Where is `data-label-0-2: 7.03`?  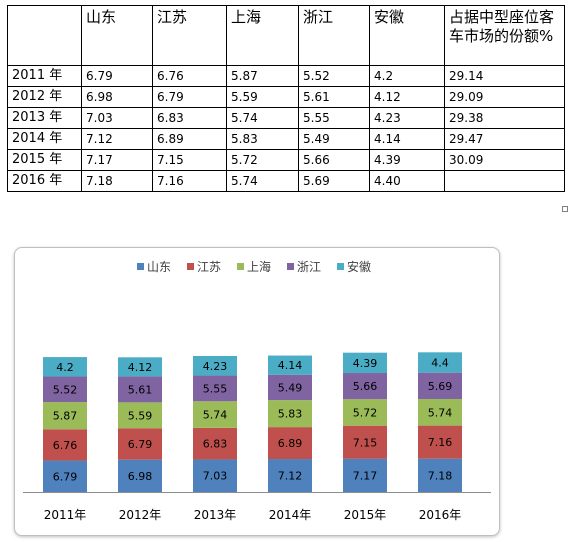
data-label-0-2: 7.03 is located at coordinates (215, 476).